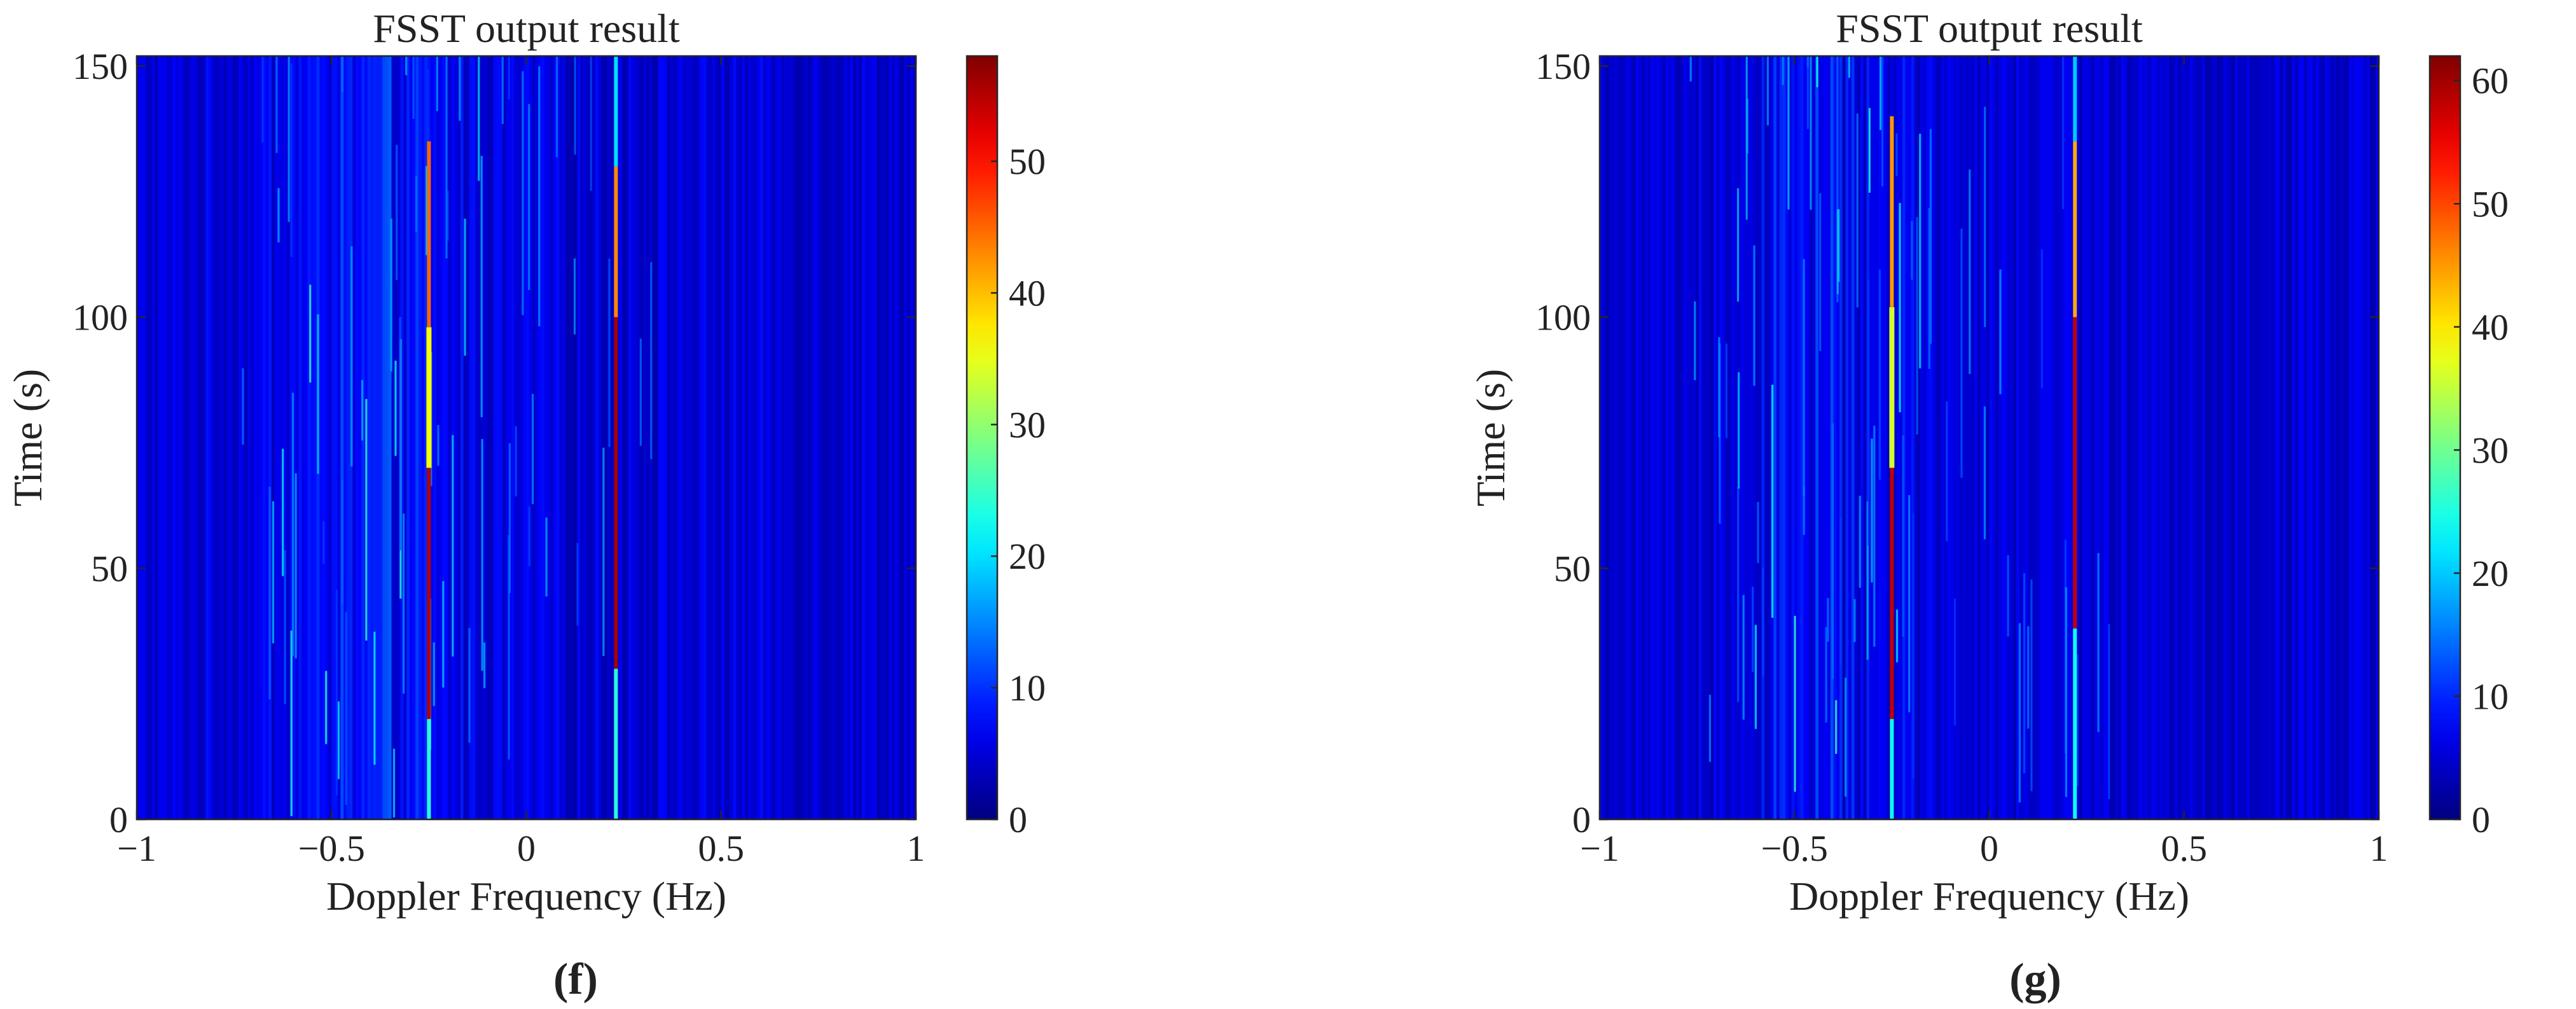  Describe the element at coordinates (982, 438) in the screenshot. I see `colorbar-frame` at that location.